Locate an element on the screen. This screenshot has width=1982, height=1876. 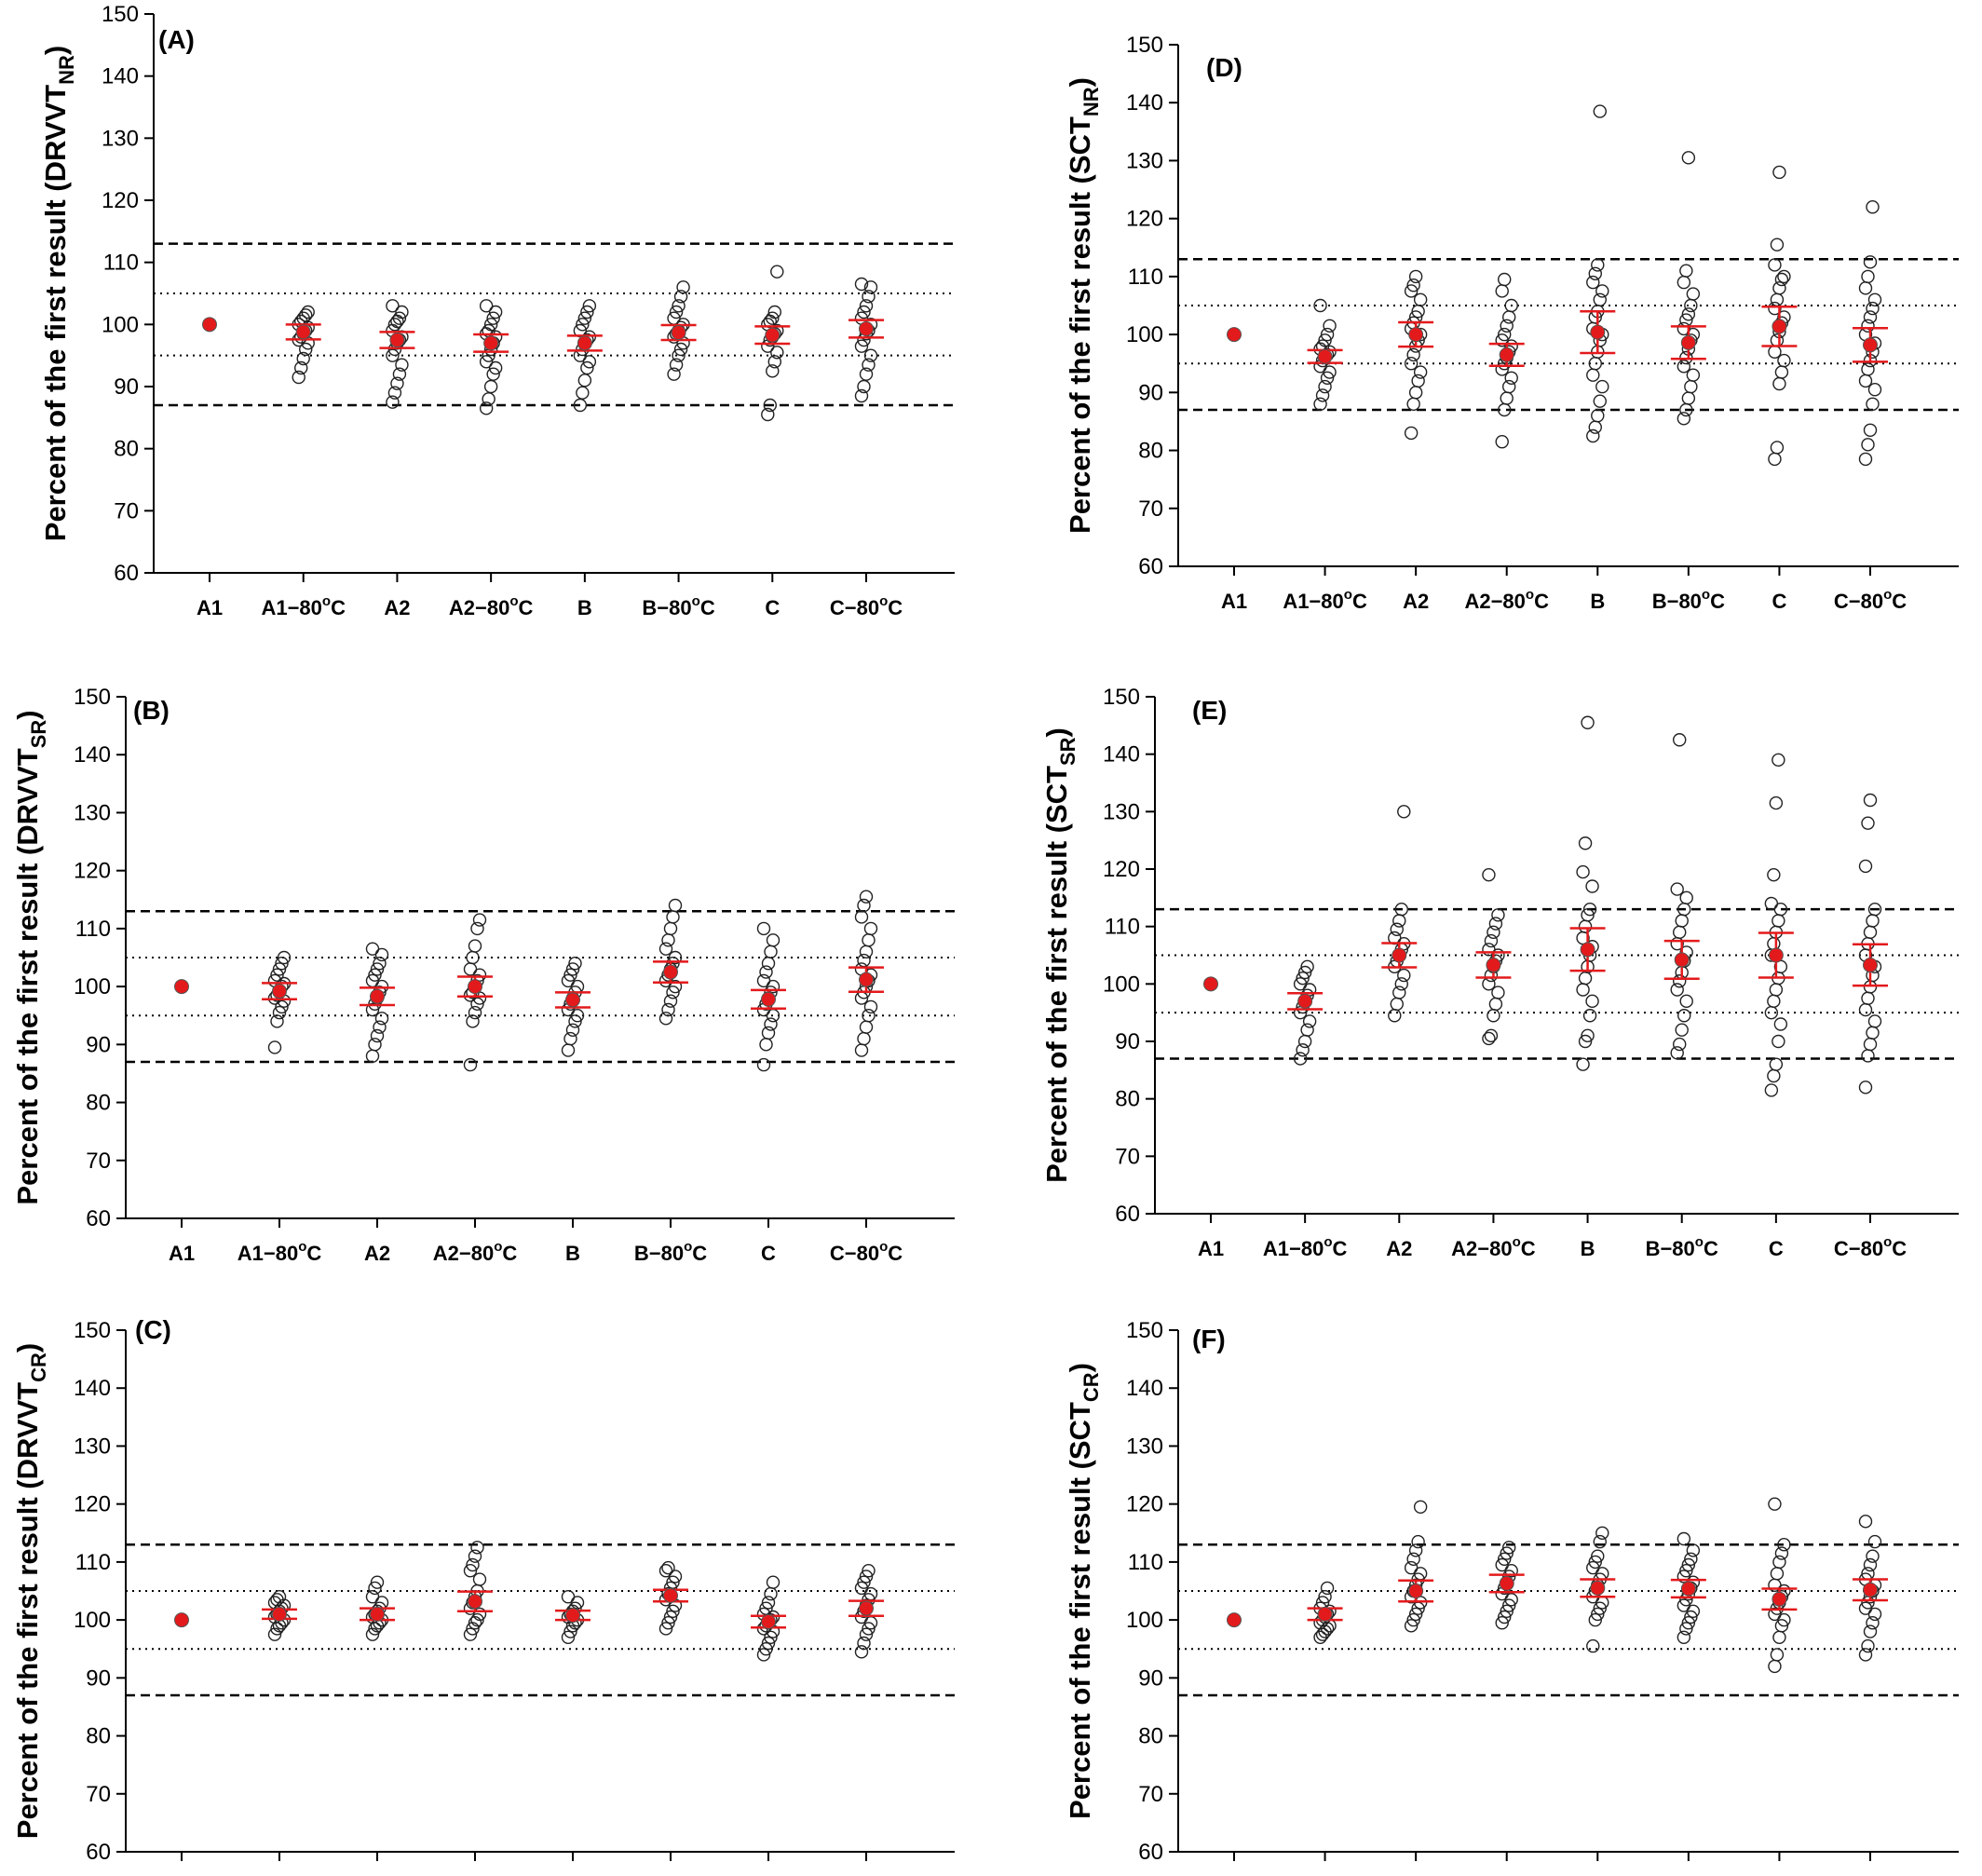
x-tick-label: A1 is located at coordinates (1211, 1248).